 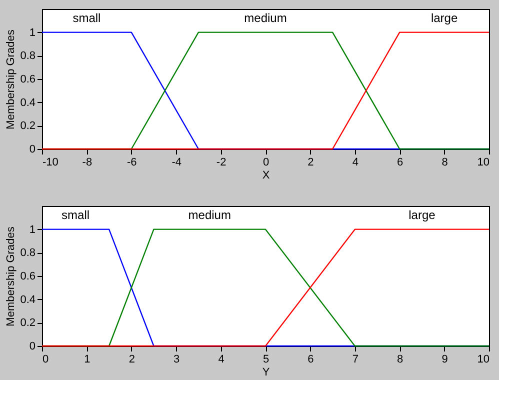 What do you see at coordinates (87, 360) in the screenshot?
I see `x-tick-label: 1` at bounding box center [87, 360].